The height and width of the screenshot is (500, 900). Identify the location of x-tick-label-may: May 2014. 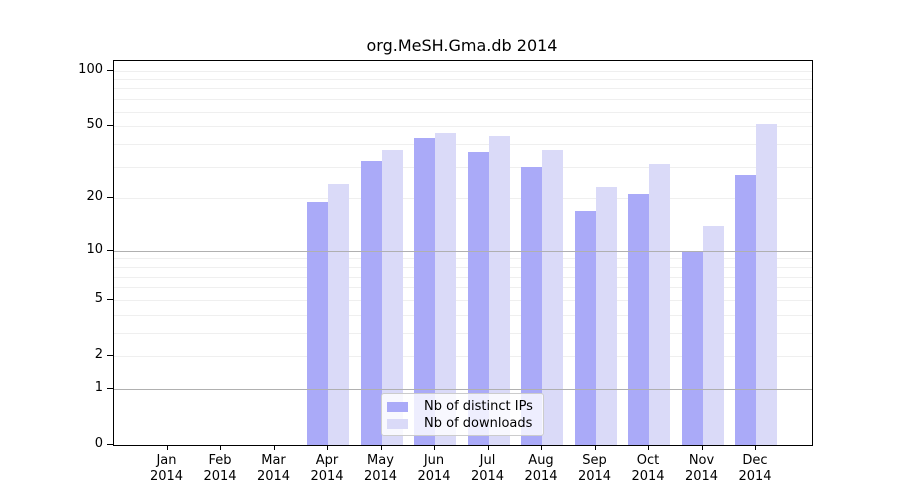
(380, 468).